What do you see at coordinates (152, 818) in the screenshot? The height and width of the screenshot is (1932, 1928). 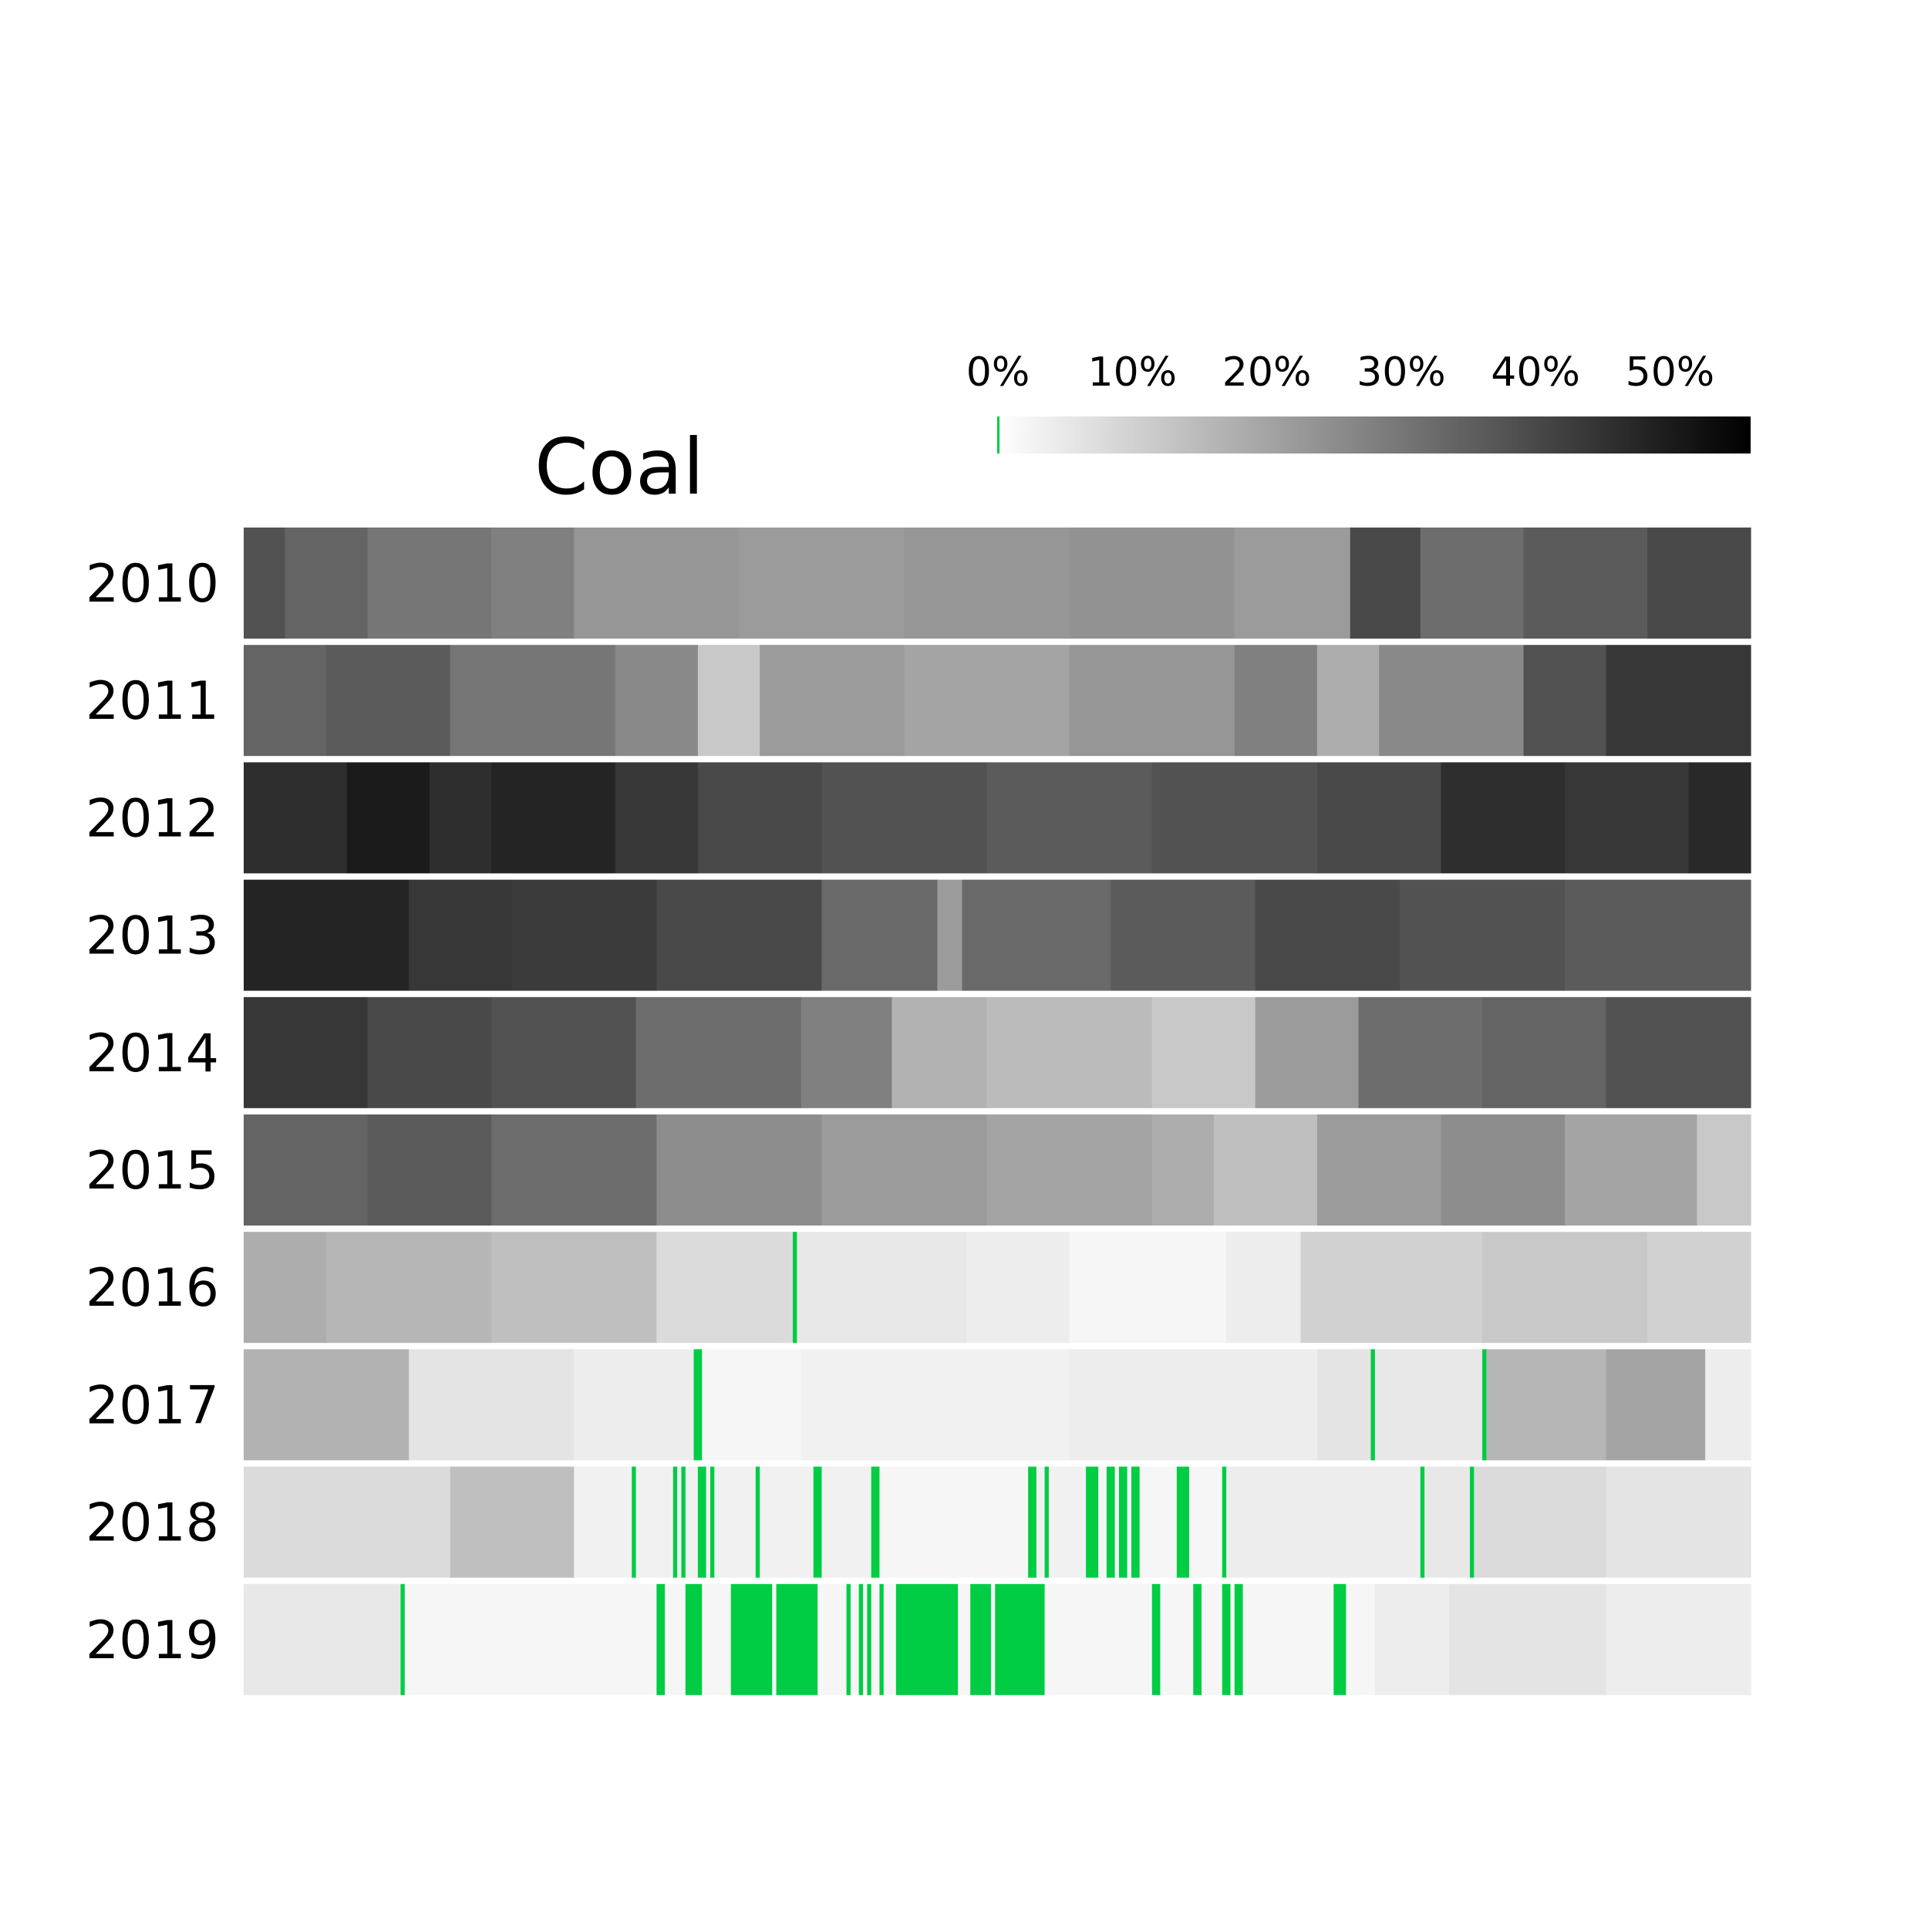 I see `row-label-2012: 2012` at bounding box center [152, 818].